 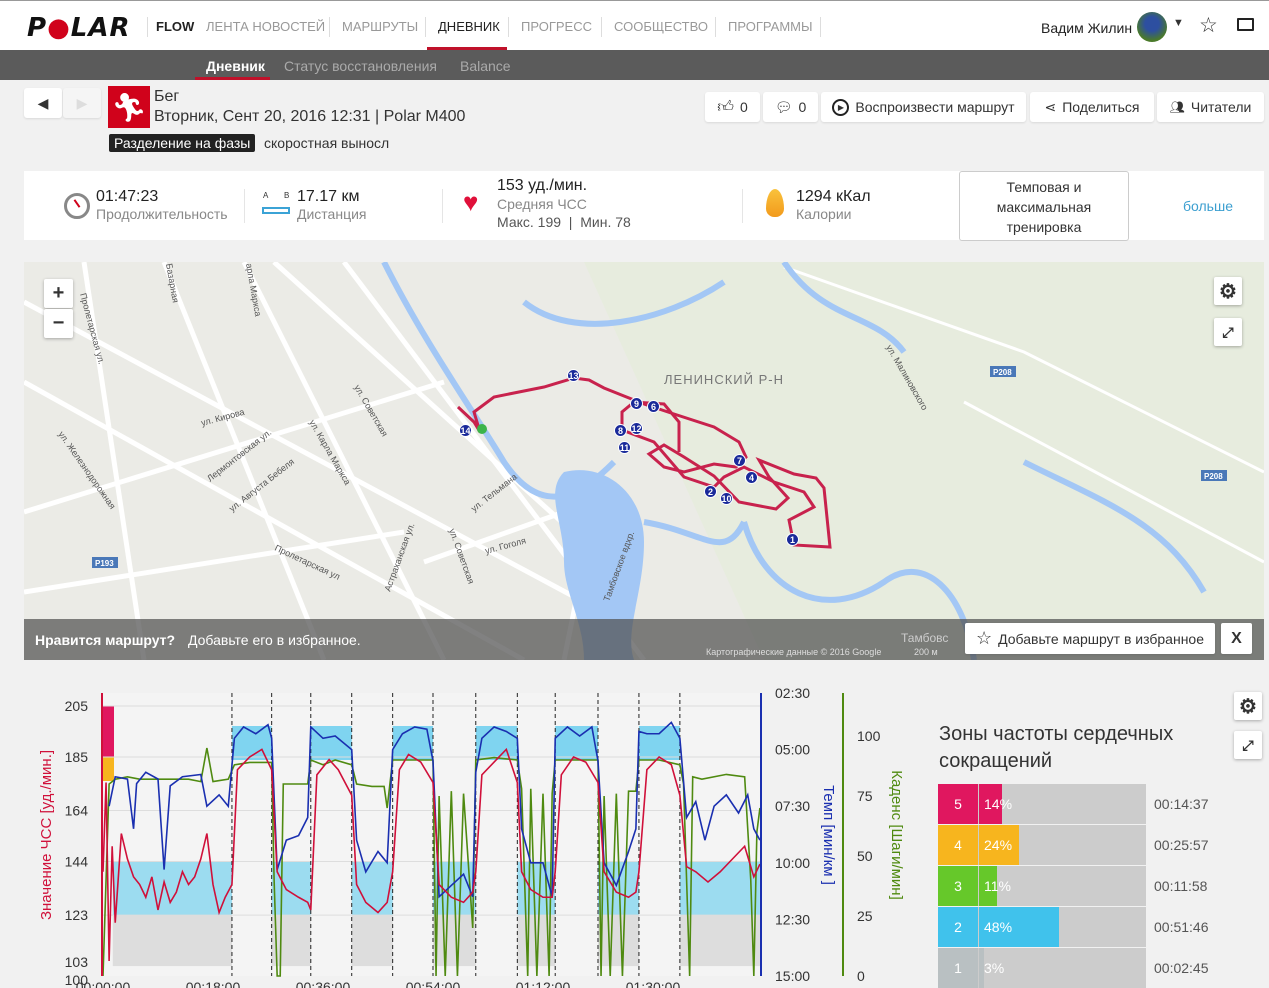 I want to click on avatar, so click(x=1152, y=27).